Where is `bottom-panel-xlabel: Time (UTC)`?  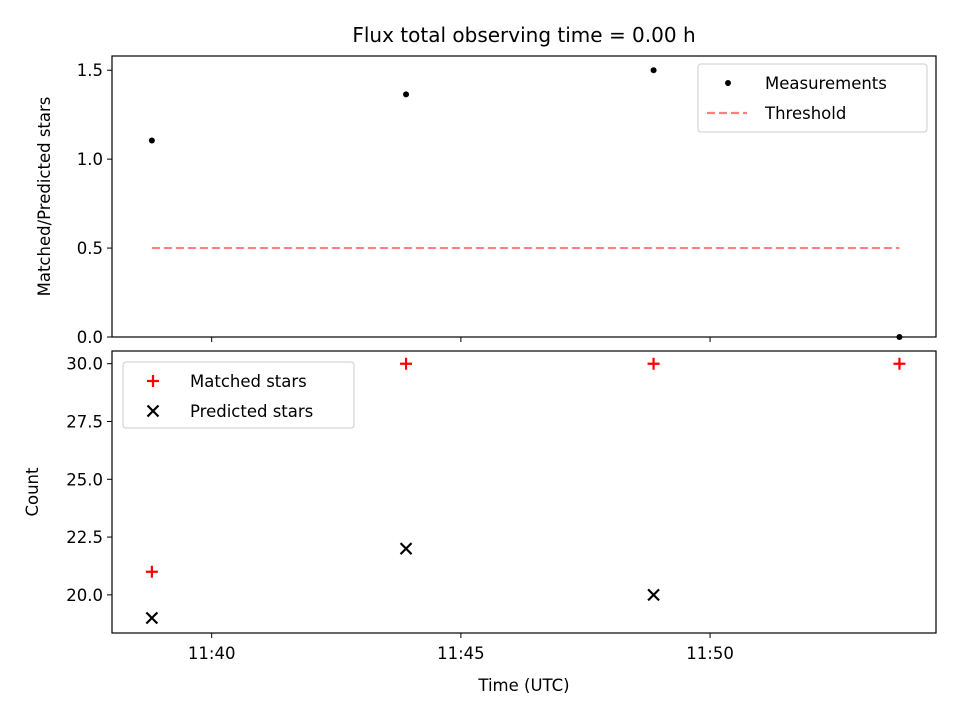
bottom-panel-xlabel: Time (UTC) is located at coordinates (523, 685).